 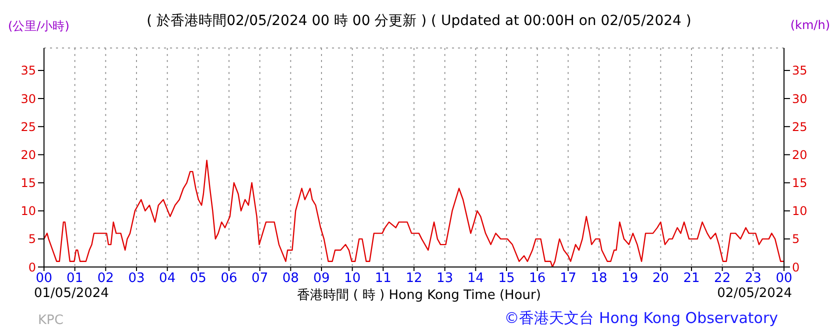 What do you see at coordinates (136, 278) in the screenshot?
I see `x-tick-label: 03` at bounding box center [136, 278].